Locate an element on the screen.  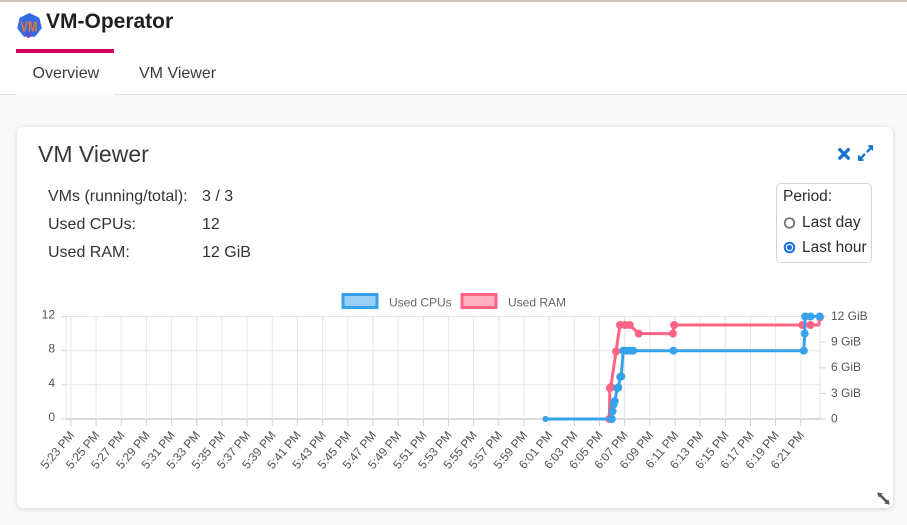
svg-text: Used RAM is located at coordinates (537, 303).